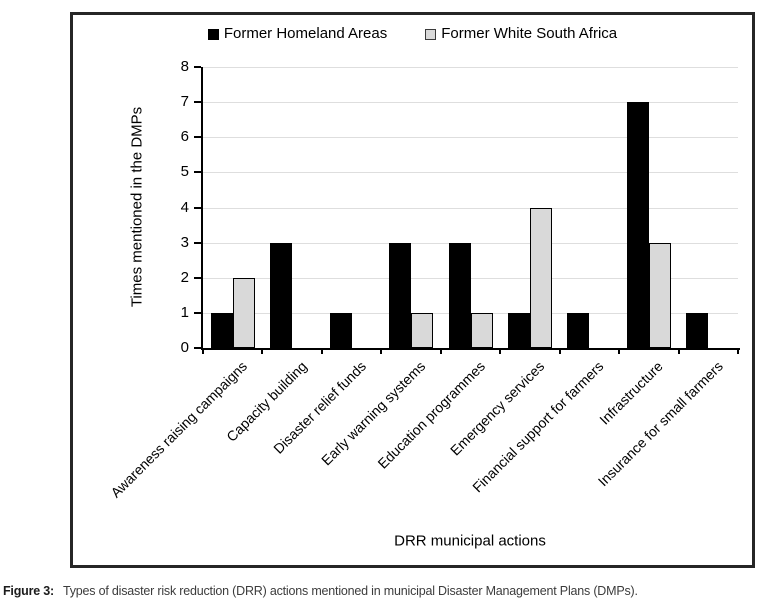 This screenshot has width=783, height=607. What do you see at coordinates (373, 413) in the screenshot?
I see `x-category-label: Early warning systems` at bounding box center [373, 413].